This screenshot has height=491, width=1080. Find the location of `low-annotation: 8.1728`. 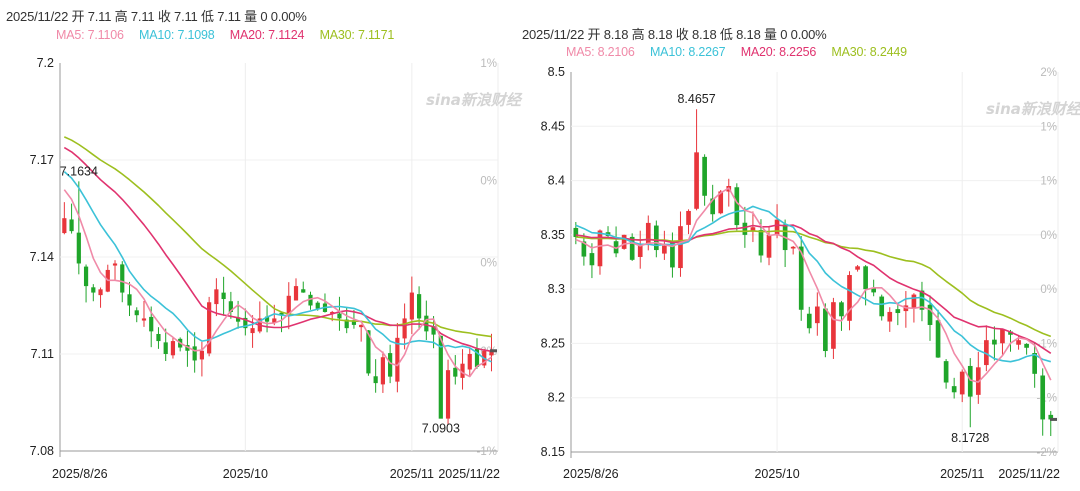

low-annotation: 8.1728 is located at coordinates (970, 438).